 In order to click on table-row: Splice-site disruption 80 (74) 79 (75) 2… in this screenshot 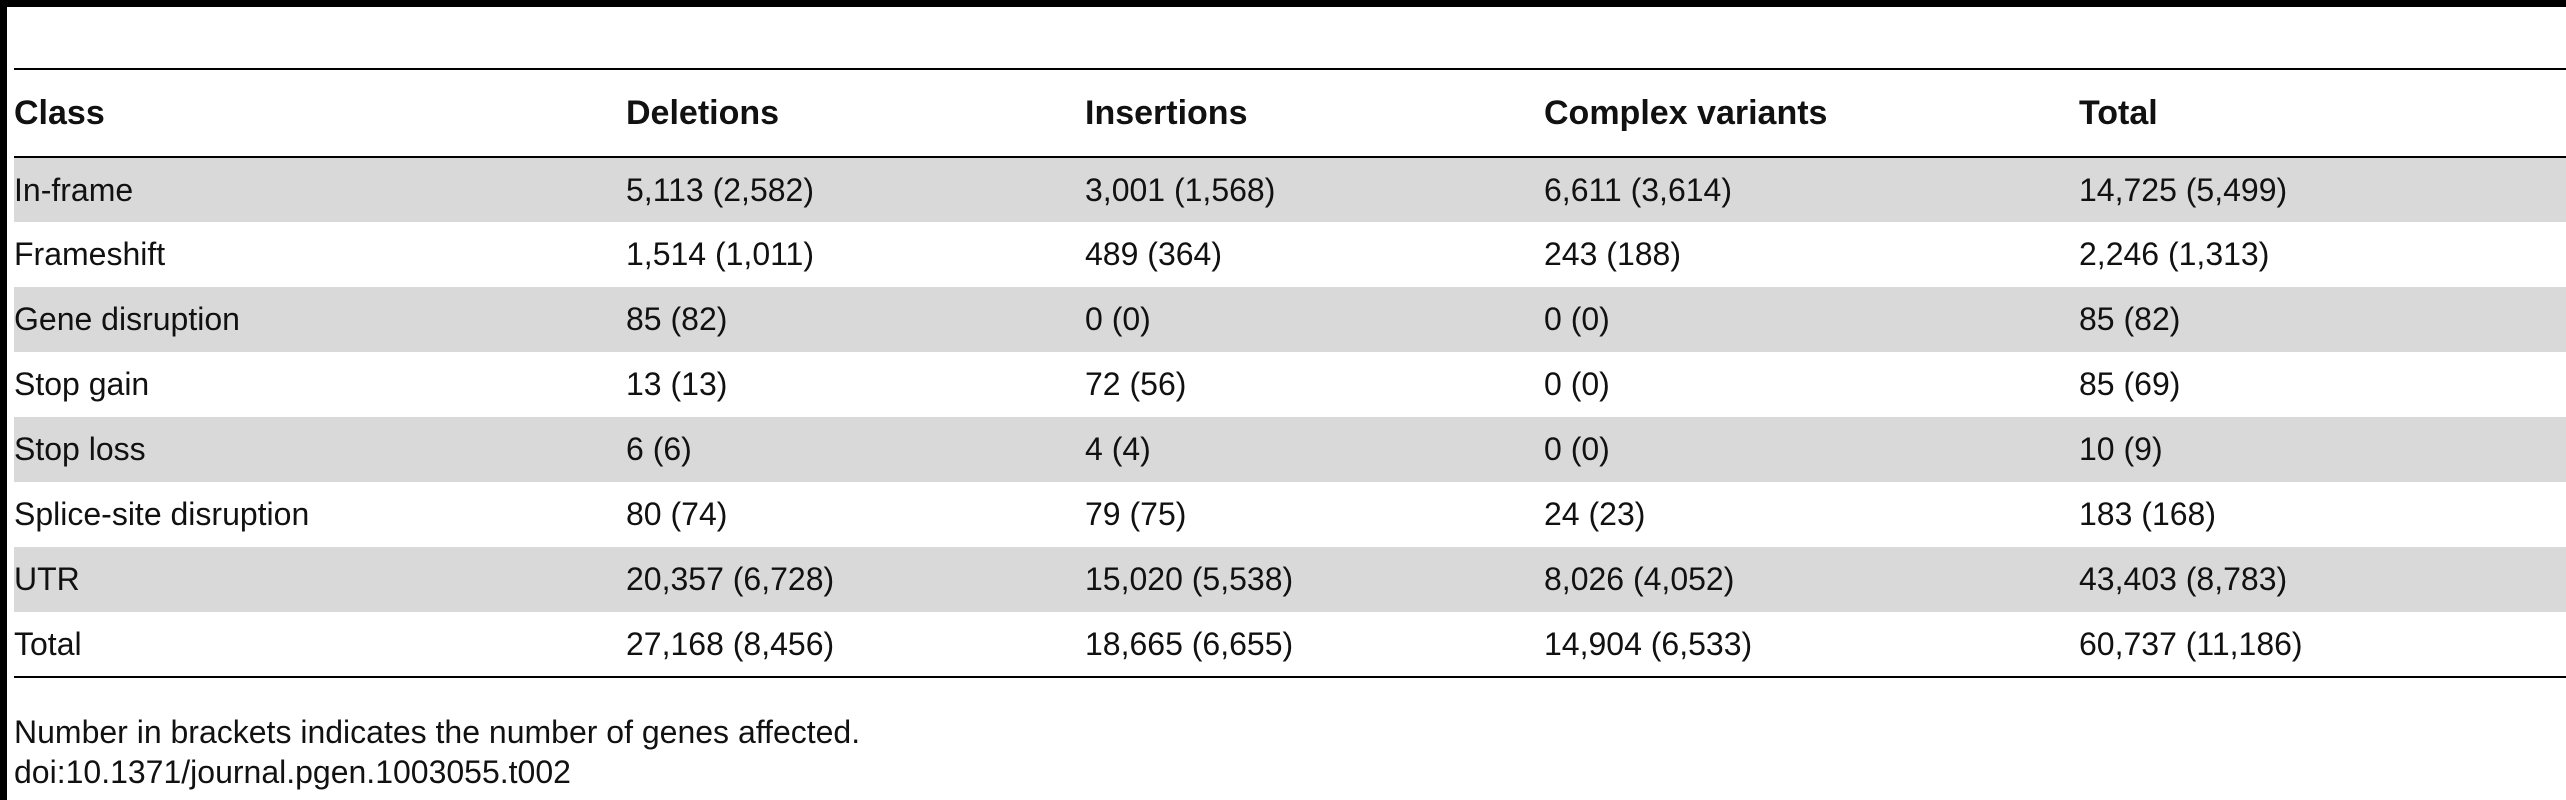, I will do `click(1290, 514)`.